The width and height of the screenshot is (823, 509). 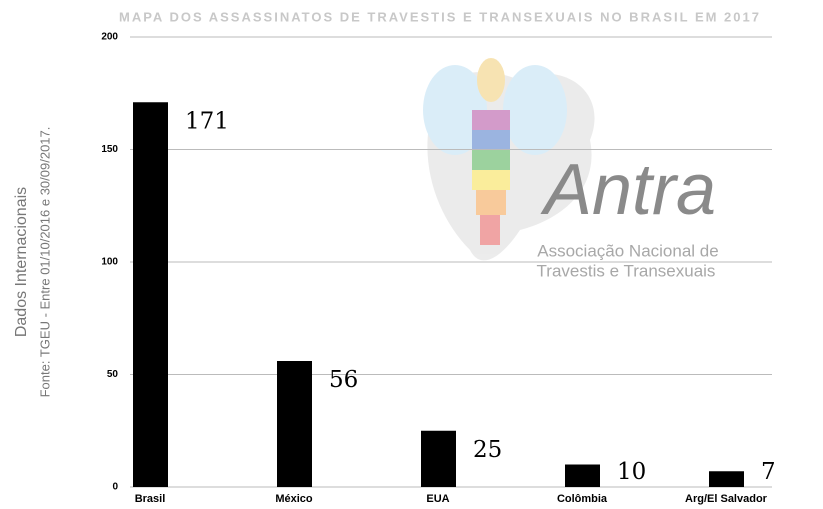 What do you see at coordinates (109, 262) in the screenshot?
I see `y-tick-label: 100` at bounding box center [109, 262].